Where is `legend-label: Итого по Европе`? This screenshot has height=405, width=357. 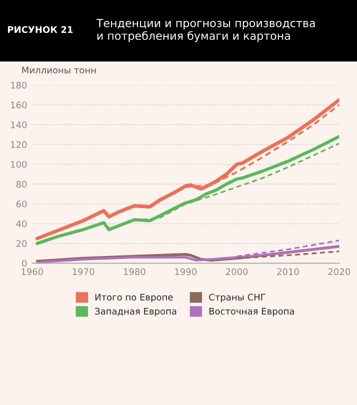 legend-label: Итого по Европе is located at coordinates (134, 298).